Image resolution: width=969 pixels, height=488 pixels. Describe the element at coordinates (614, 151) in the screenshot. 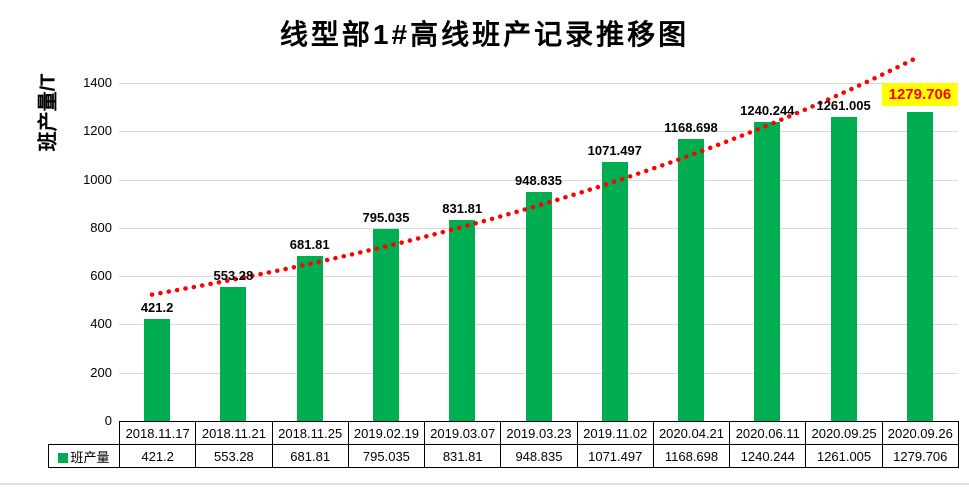

I see `bar-value-label: 1071.497` at that location.